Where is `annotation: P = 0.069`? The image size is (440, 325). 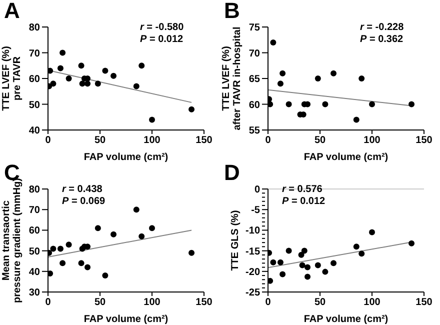 annotation: P = 0.069 is located at coordinates (84, 202).